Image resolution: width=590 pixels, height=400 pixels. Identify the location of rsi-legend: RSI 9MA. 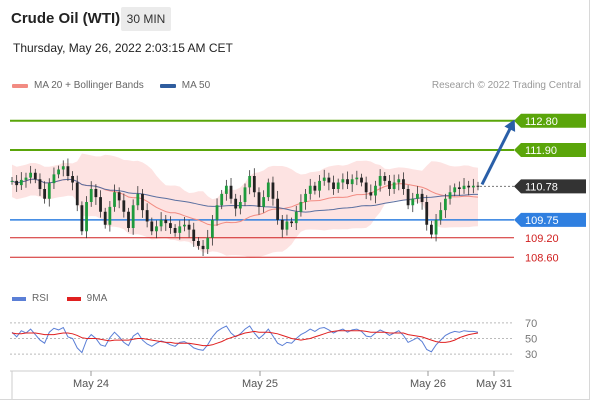
(68, 298).